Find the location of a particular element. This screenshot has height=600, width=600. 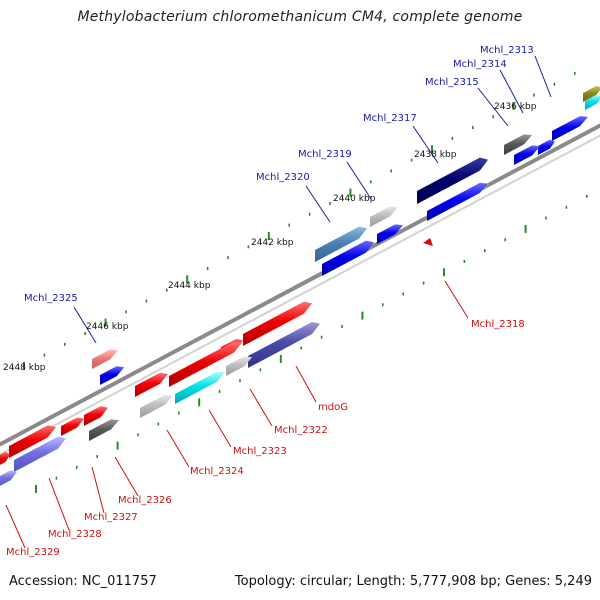

gene-label-mchl-2320: Mchl_2320 is located at coordinates (283, 177).